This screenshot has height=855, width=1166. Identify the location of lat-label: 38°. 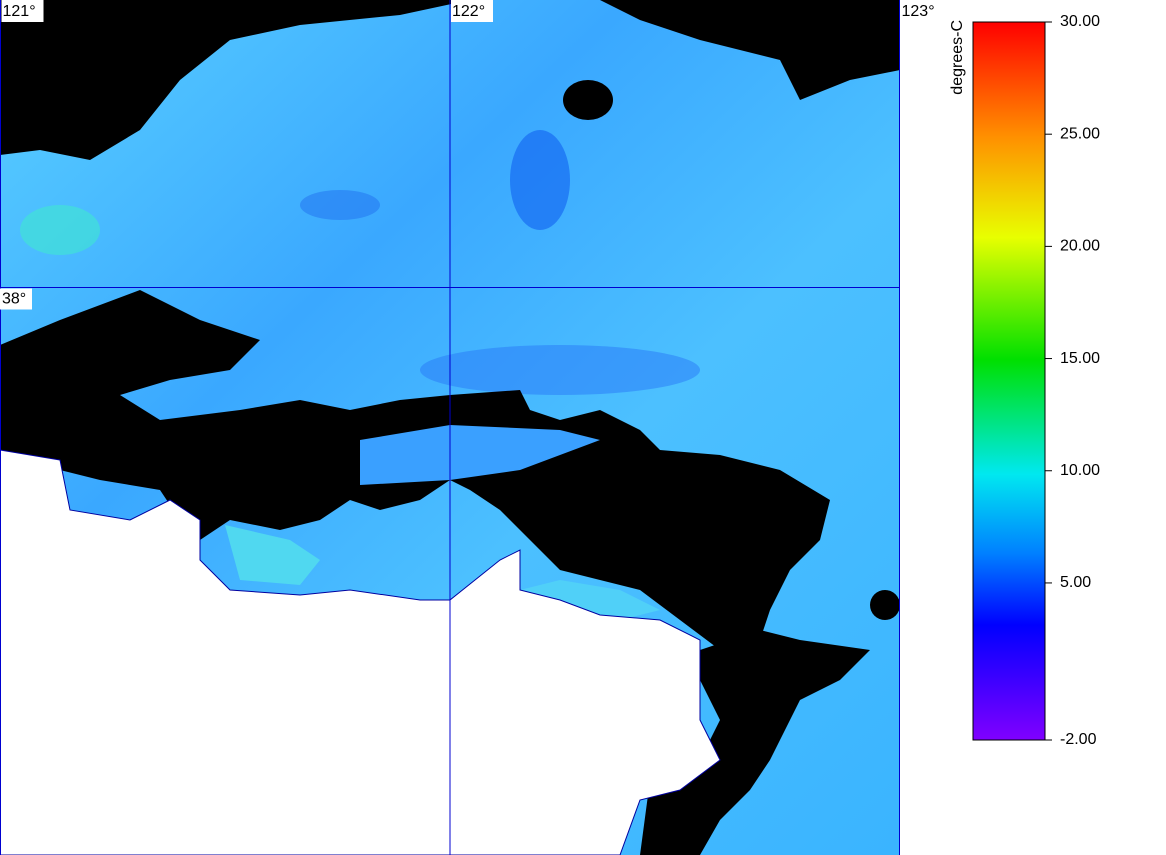
(14, 299).